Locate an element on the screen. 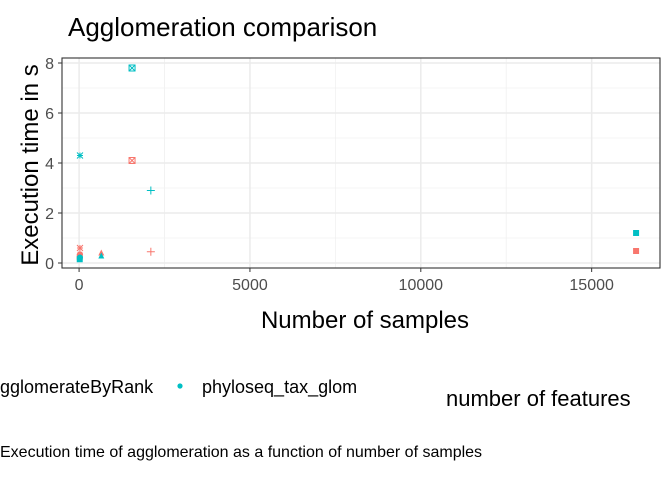 Image resolution: width=672 pixels, height=480 pixels. x-tick-label: 10000 is located at coordinates (421, 285).